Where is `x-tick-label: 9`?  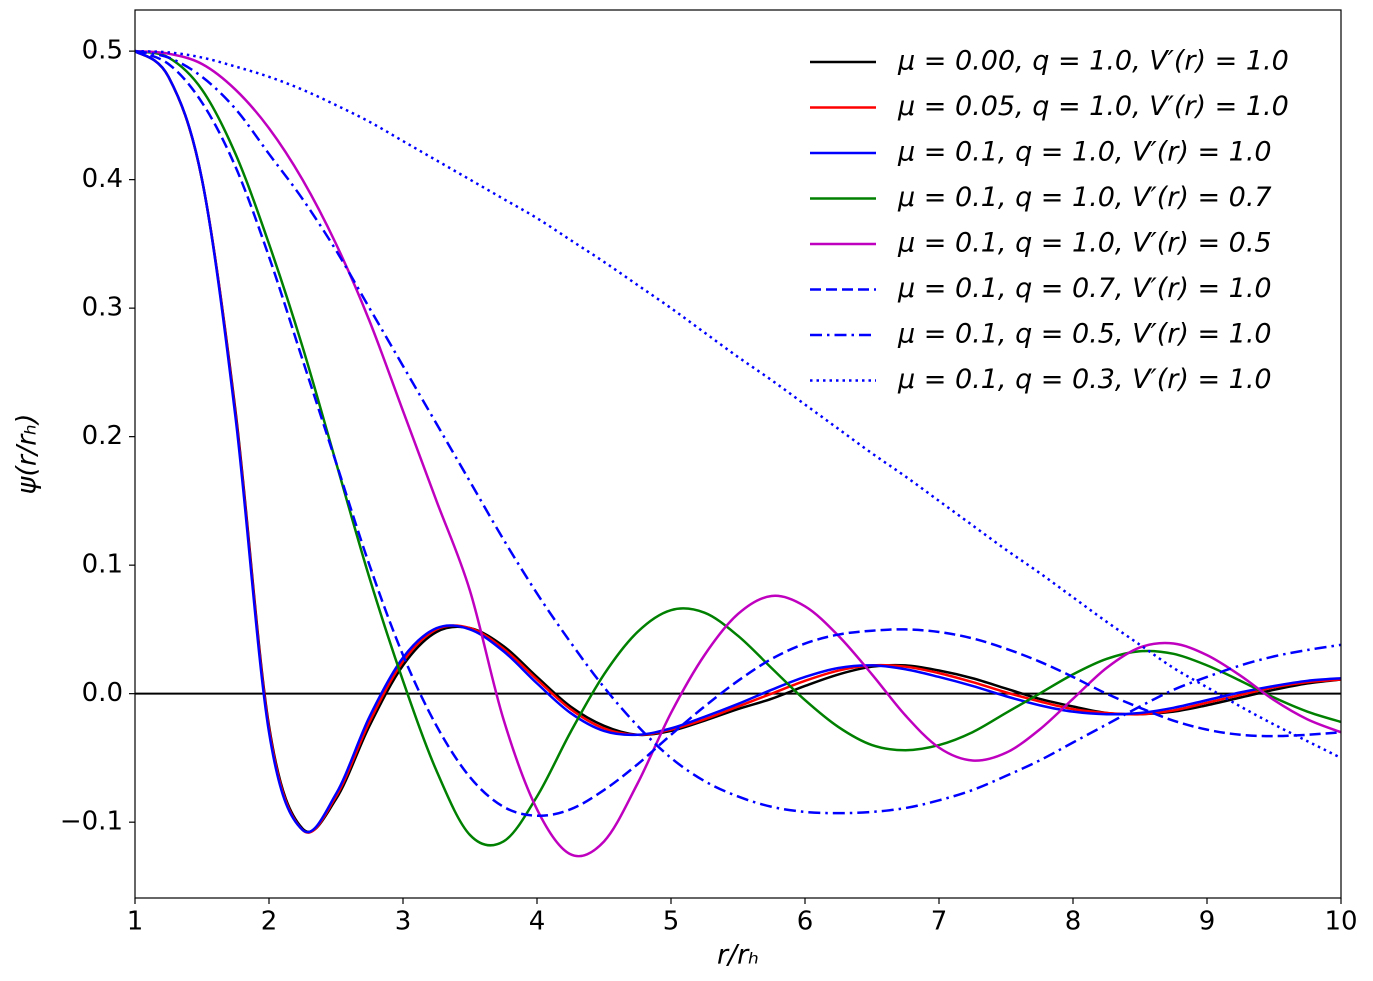 x-tick-label: 9 is located at coordinates (1207, 922).